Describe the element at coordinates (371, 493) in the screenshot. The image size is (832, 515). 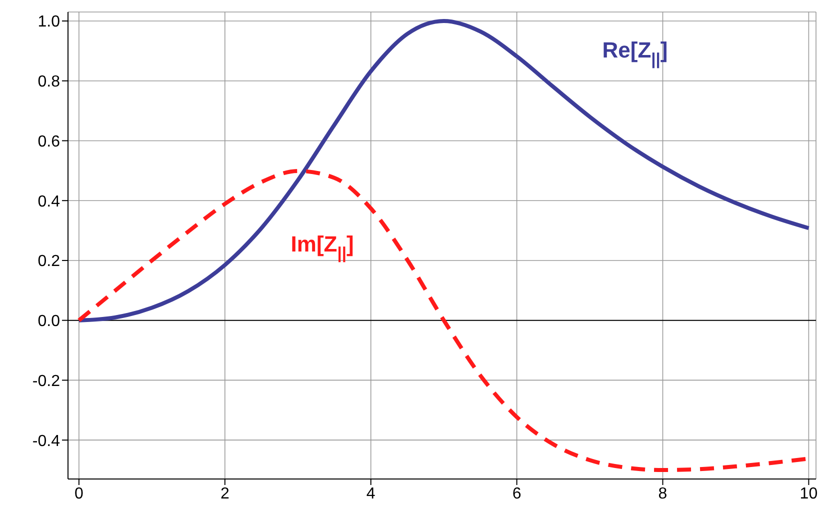
I see `x-tick-label: 4` at that location.